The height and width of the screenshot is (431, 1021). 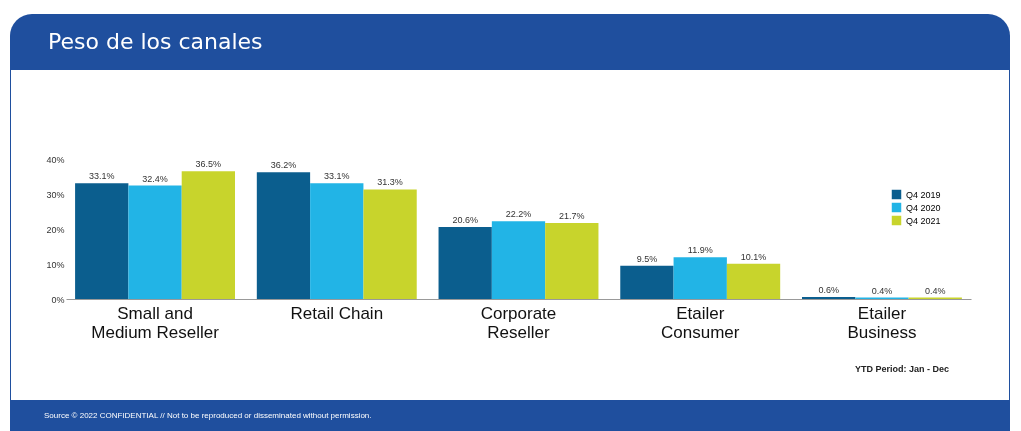 I want to click on x-tick-label: Retail Chain, so click(x=337, y=313).